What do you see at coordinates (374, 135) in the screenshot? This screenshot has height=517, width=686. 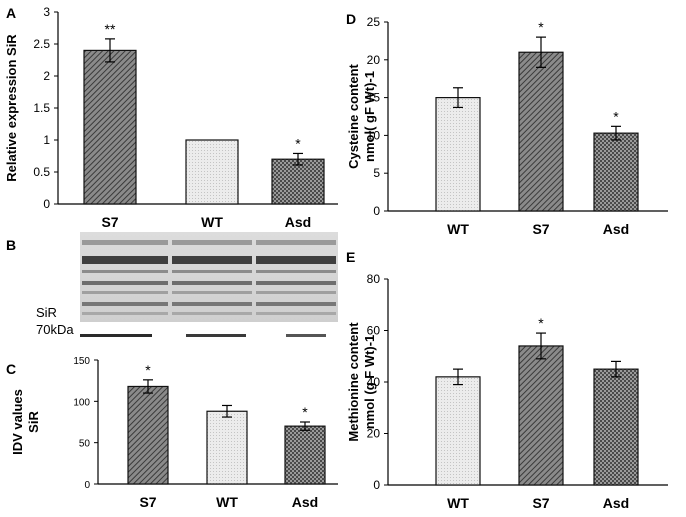 I see `y-tick-label-d: 10` at bounding box center [374, 135].